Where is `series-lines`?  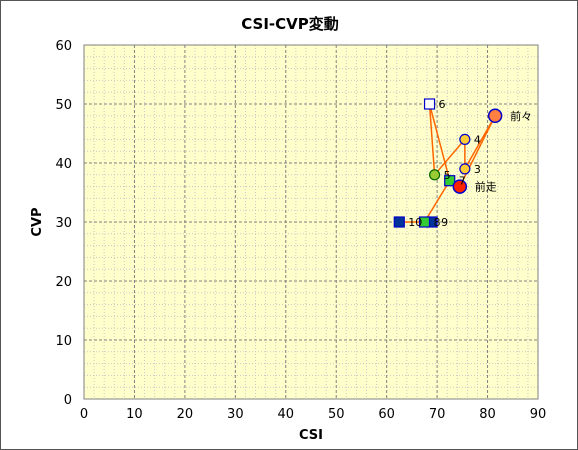
series-lines is located at coordinates (447, 163).